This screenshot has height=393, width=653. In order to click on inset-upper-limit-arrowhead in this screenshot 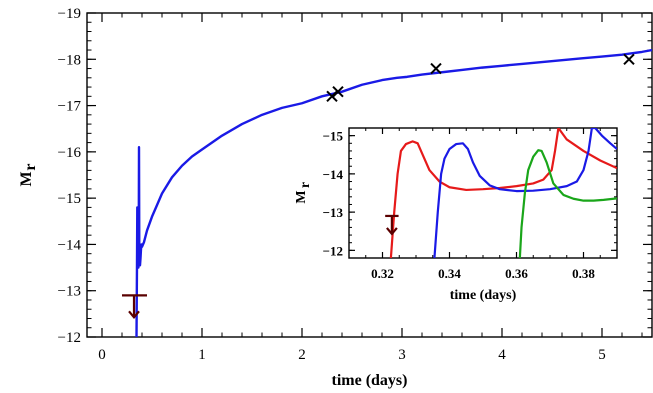, I will do `click(392, 231)`.